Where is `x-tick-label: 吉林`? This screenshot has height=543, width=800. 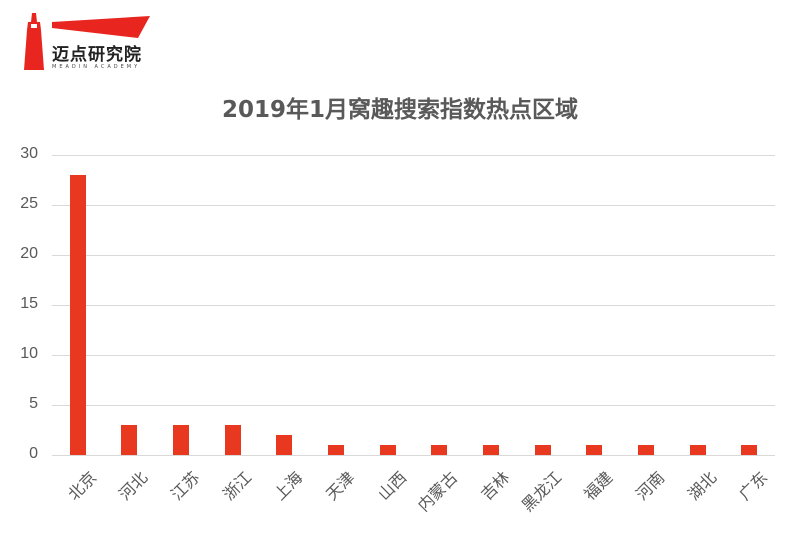 x-tick-label: 吉林 is located at coordinates (495, 485).